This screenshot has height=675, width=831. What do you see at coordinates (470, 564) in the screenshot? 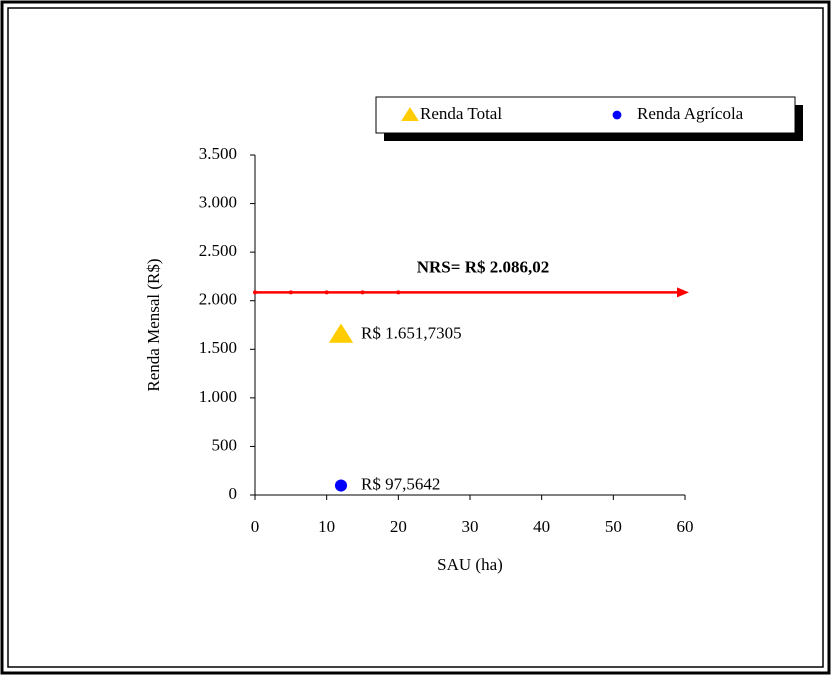
I see `x-axis-title: SAU (ha)` at bounding box center [470, 564].